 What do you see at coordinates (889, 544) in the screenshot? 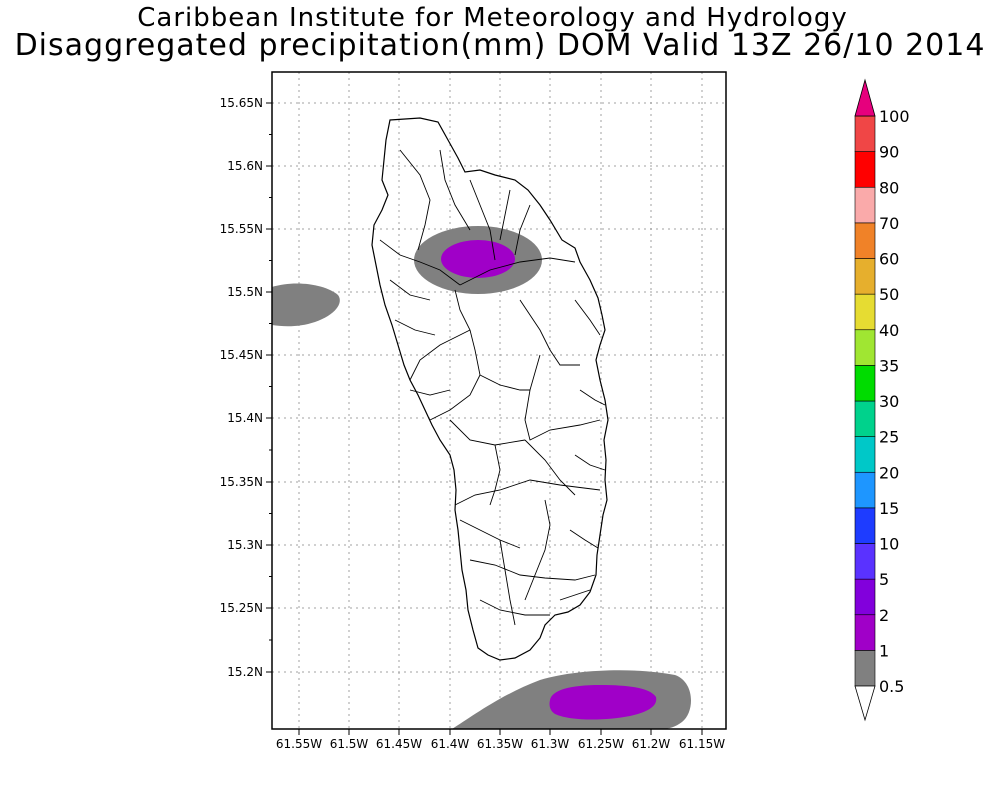
I see `colorbar-label: 10` at bounding box center [889, 544].